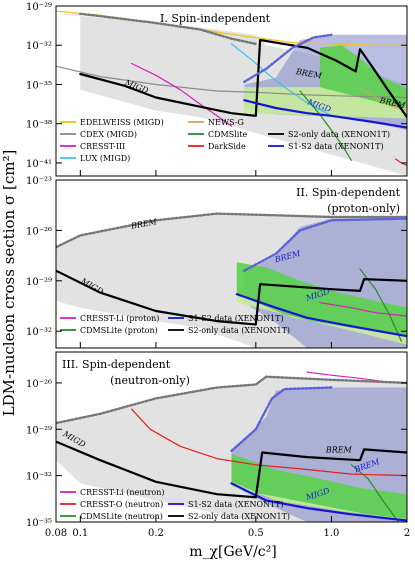 This screenshot has height=566, width=415. What do you see at coordinates (39, 164) in the screenshot?
I see `y-tick-label: 10⁻⁴¹` at bounding box center [39, 164].